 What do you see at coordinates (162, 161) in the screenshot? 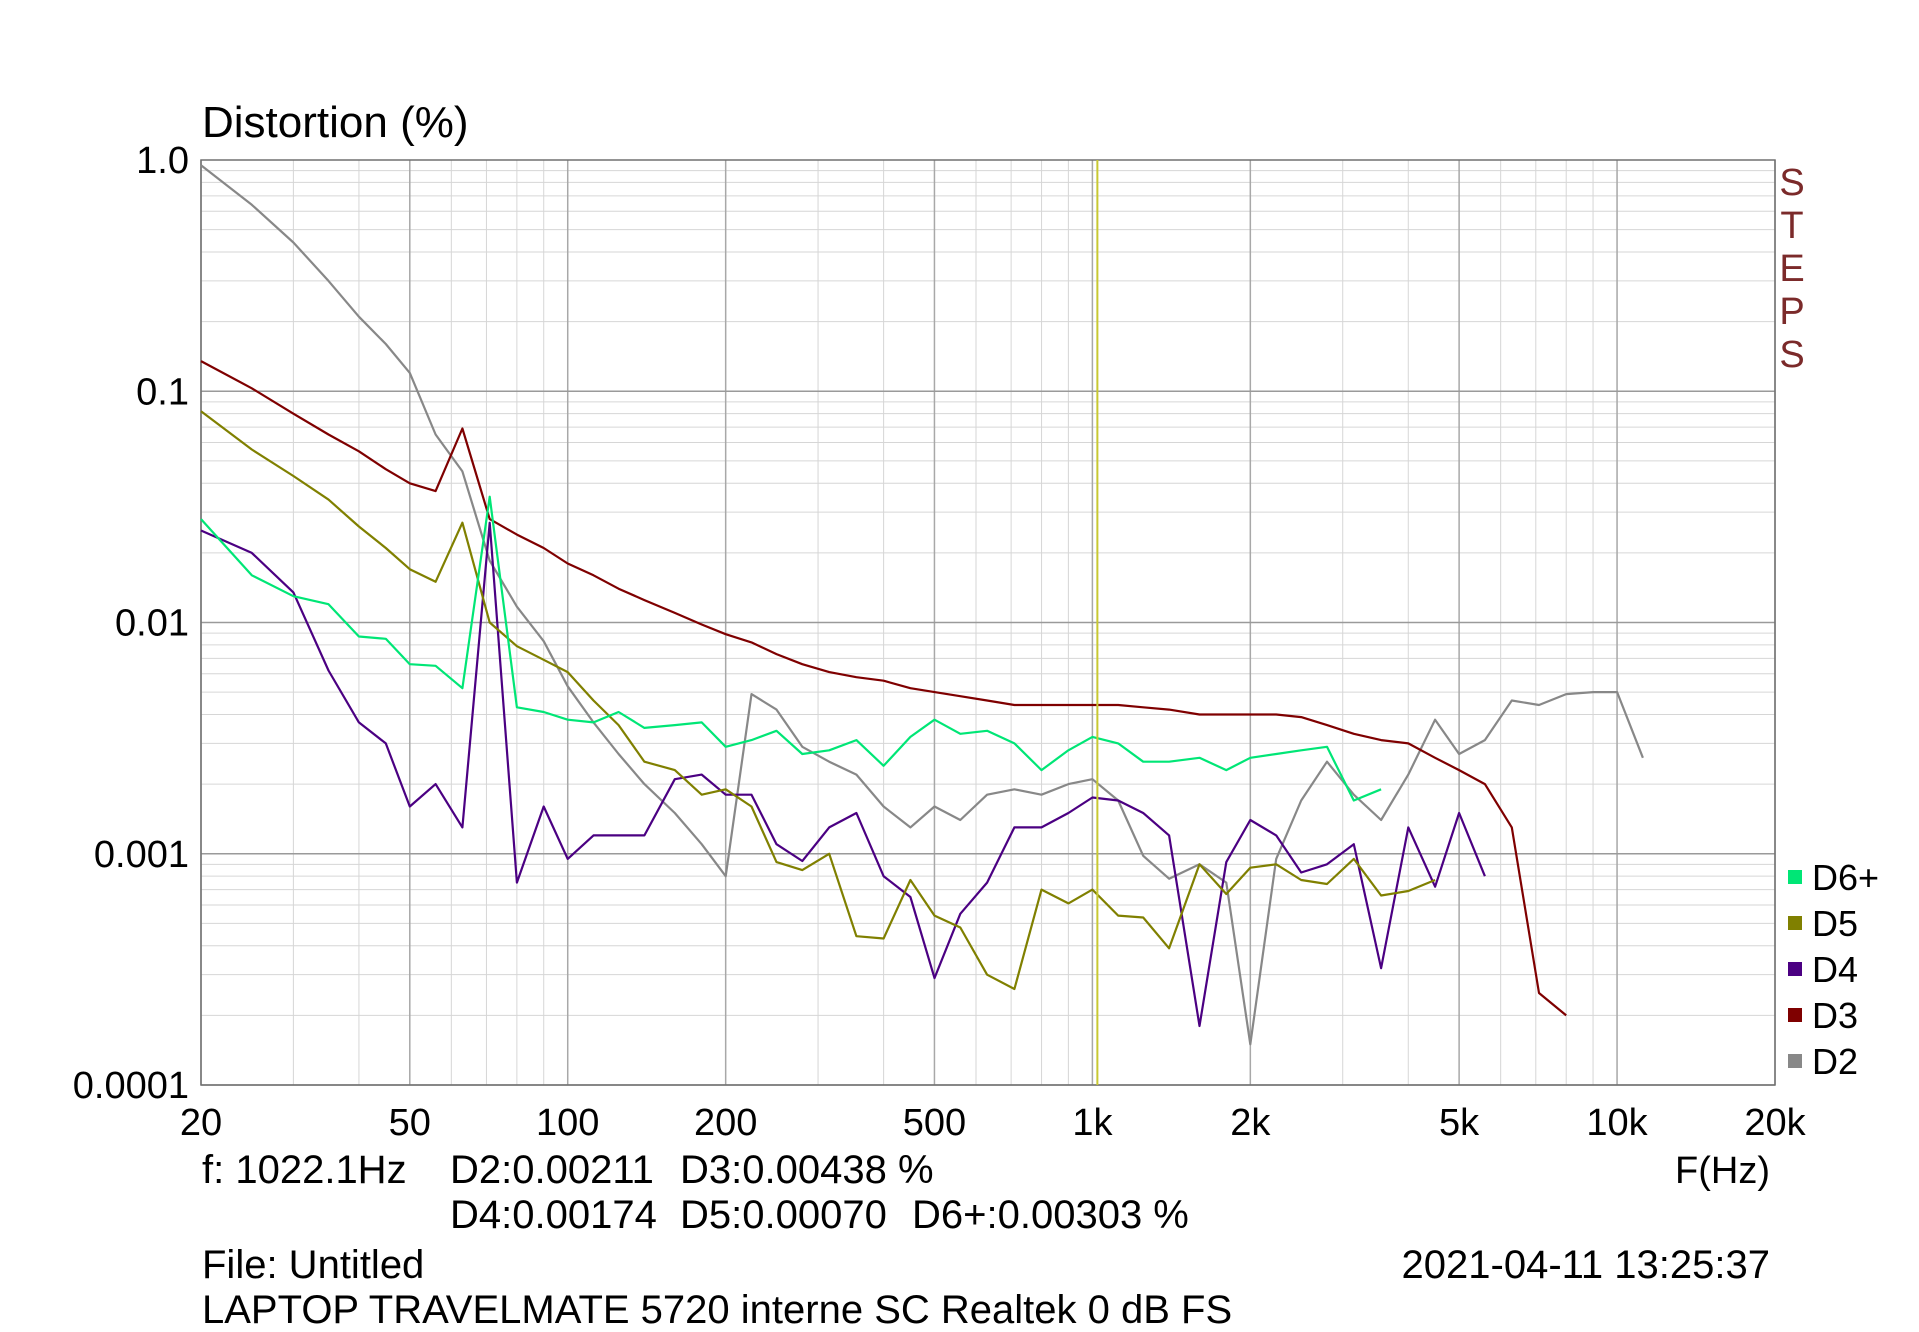
I see `y-tick-label: 1.0` at bounding box center [162, 161].